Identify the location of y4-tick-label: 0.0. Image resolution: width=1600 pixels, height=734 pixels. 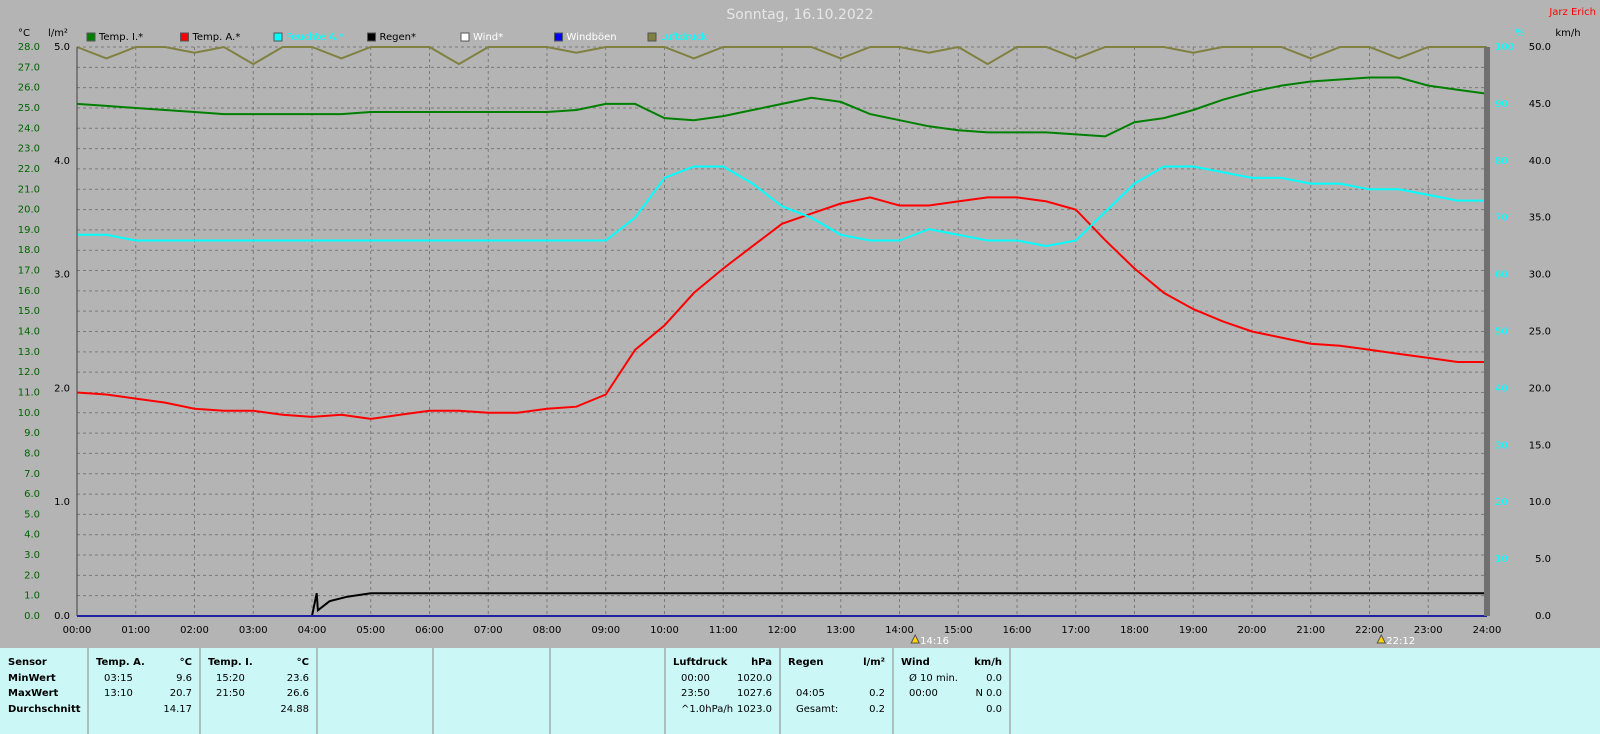
(1543, 616).